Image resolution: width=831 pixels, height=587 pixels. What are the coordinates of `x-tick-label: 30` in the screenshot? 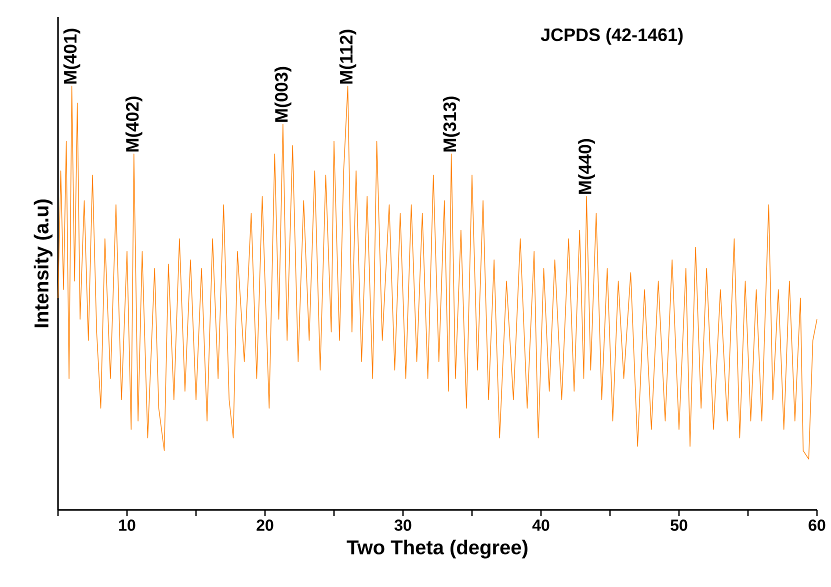 It's located at (403, 525).